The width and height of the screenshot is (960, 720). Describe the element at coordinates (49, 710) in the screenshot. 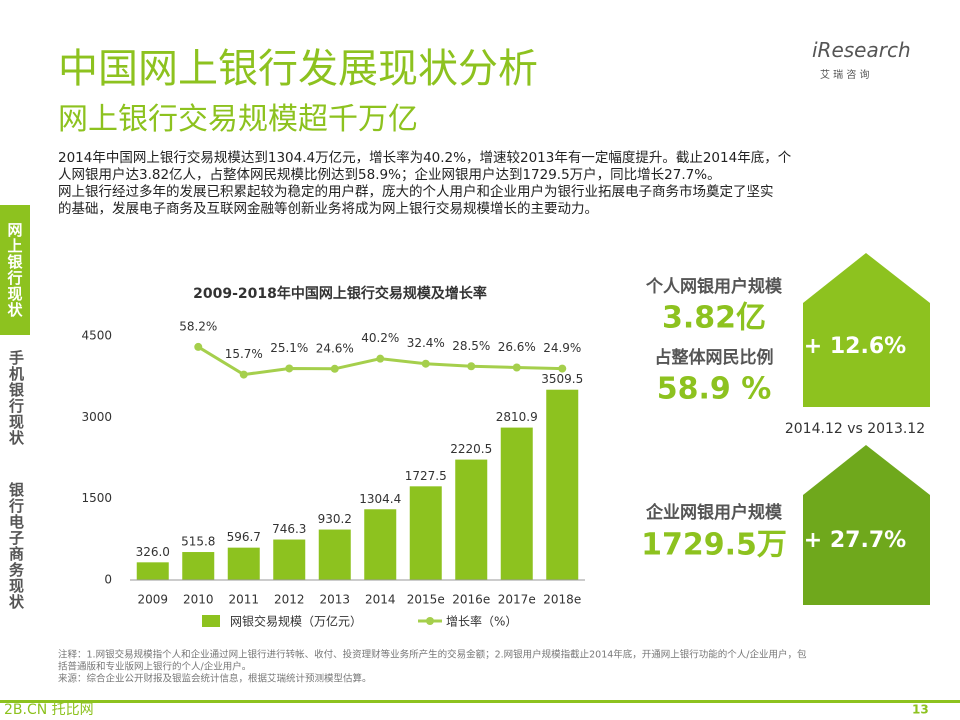

I see `watermark: 2B.CN 托比网` at that location.